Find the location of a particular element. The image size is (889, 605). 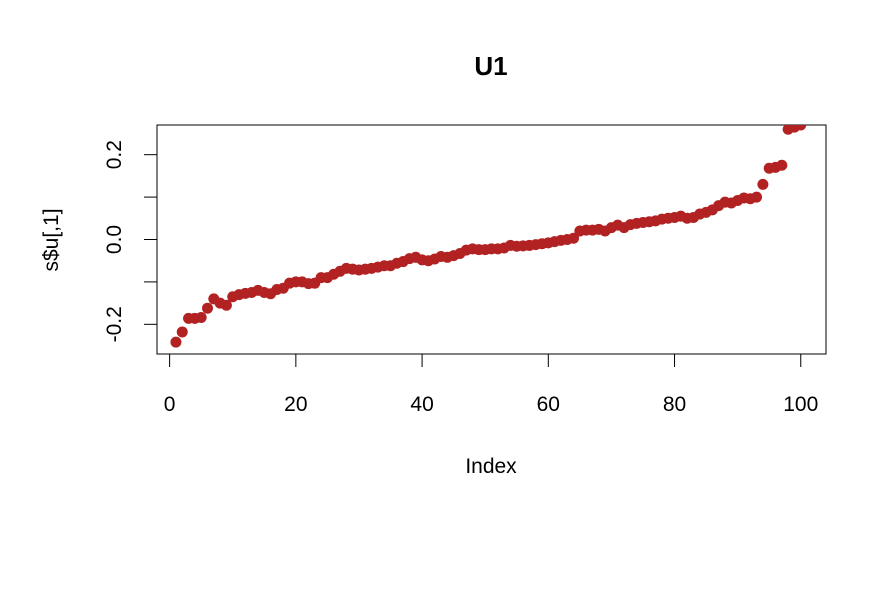

x-tick-label: 0 is located at coordinates (170, 404).